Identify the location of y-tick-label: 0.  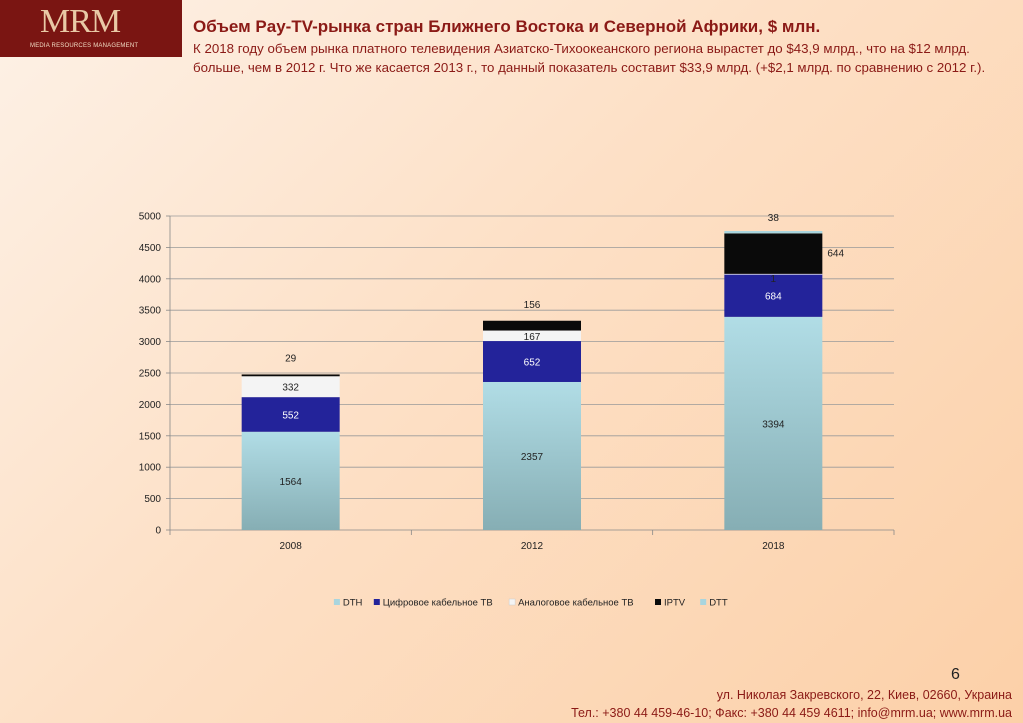
(158, 531).